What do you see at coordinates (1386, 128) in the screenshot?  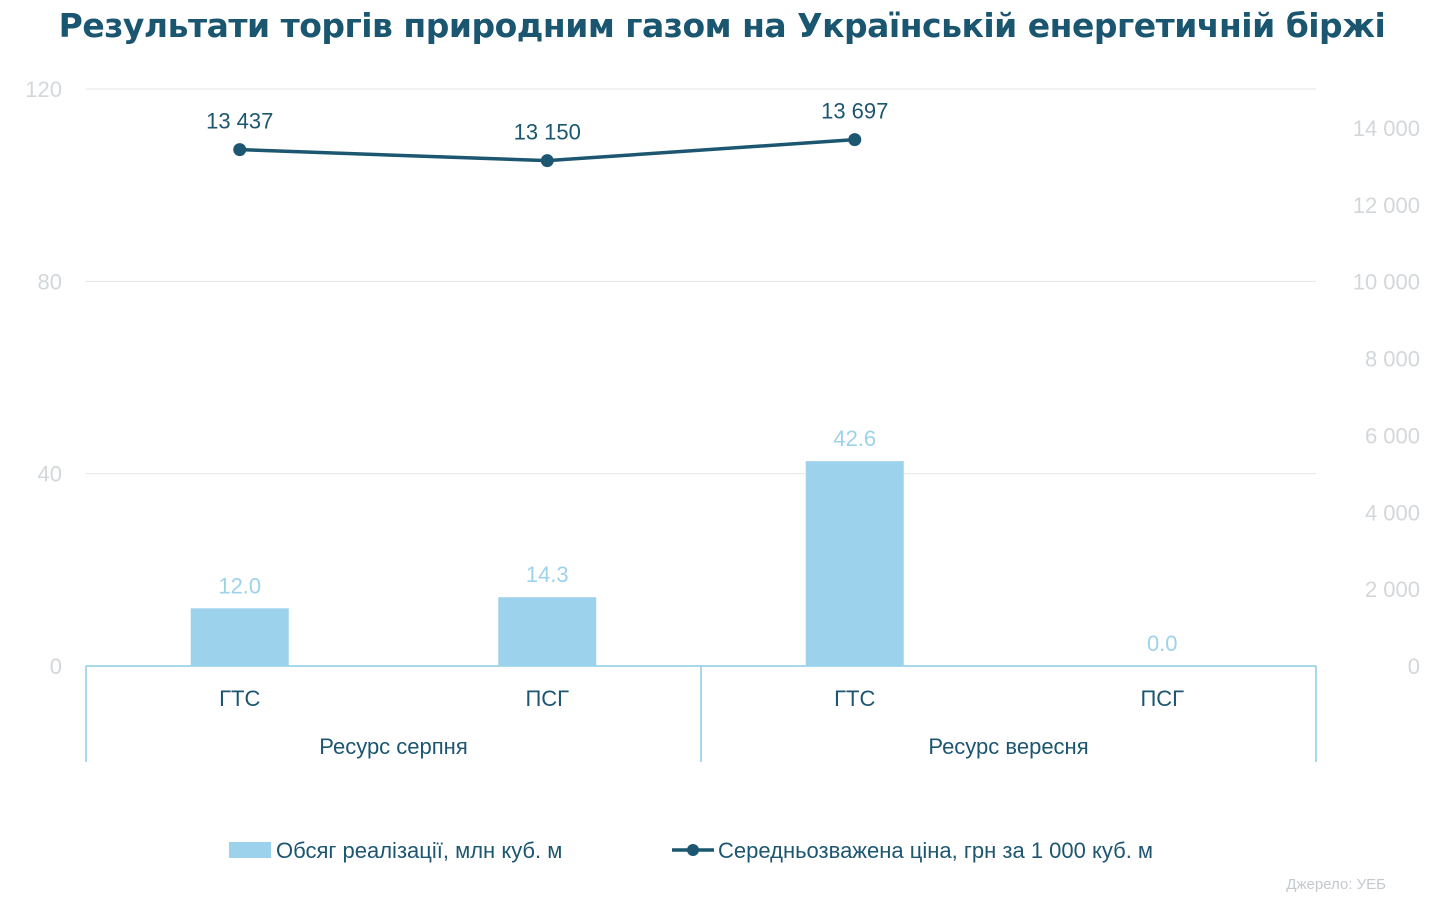 I see `y-right-tick-label: 14 000` at bounding box center [1386, 128].